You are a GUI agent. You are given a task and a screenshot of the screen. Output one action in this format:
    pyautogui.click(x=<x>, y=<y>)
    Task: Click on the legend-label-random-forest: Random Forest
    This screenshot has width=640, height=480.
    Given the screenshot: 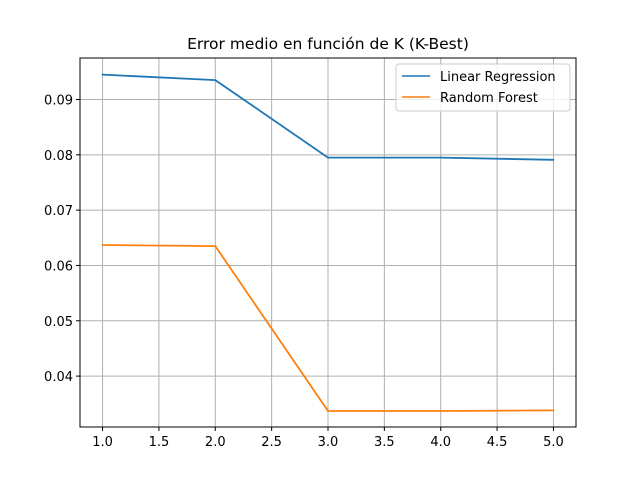 What is the action you would take?
    pyautogui.click(x=489, y=98)
    